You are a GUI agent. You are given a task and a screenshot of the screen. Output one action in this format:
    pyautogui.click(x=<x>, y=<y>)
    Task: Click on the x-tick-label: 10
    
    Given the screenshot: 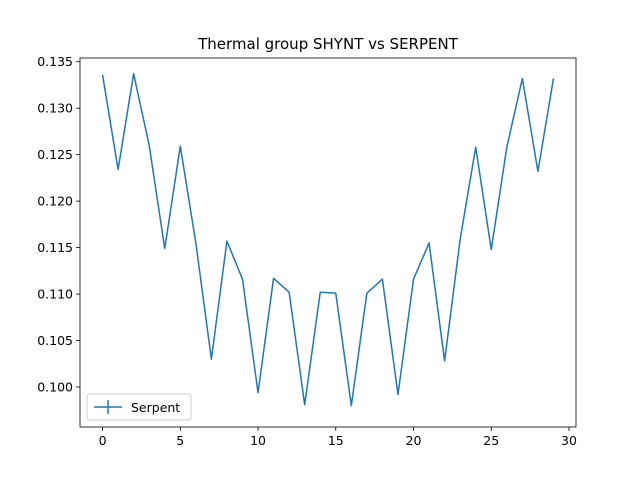 What is the action you would take?
    pyautogui.click(x=258, y=440)
    